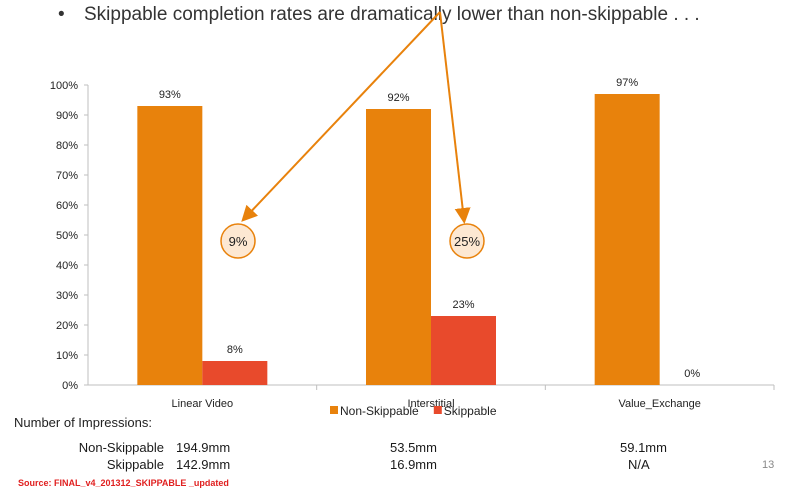 The height and width of the screenshot is (504, 789). Describe the element at coordinates (341, 116) in the screenshot. I see `arrow-to-linear-video` at that location.